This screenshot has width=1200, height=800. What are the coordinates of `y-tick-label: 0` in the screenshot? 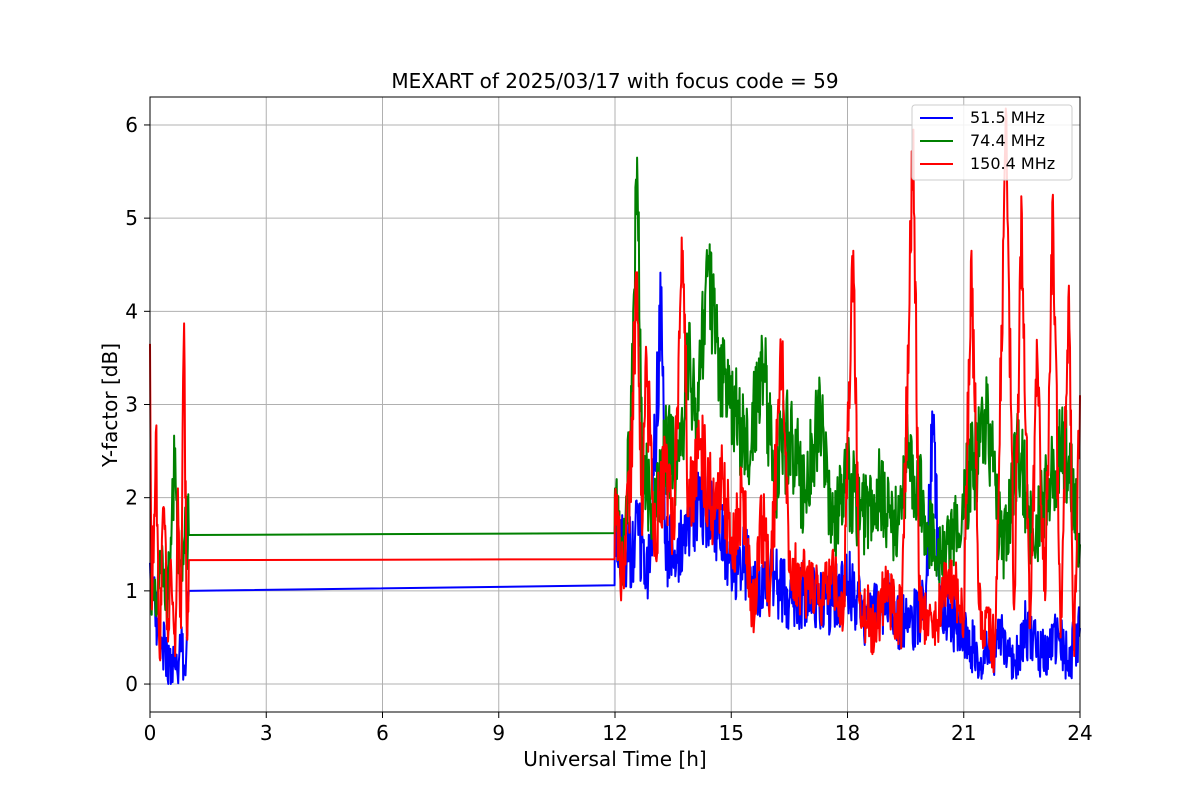 It's located at (131, 684).